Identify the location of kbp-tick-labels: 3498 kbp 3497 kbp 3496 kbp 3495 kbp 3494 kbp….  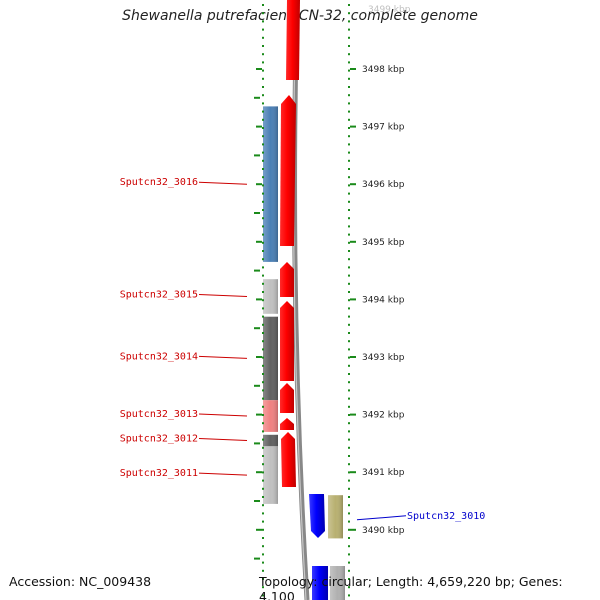
(386, 270).